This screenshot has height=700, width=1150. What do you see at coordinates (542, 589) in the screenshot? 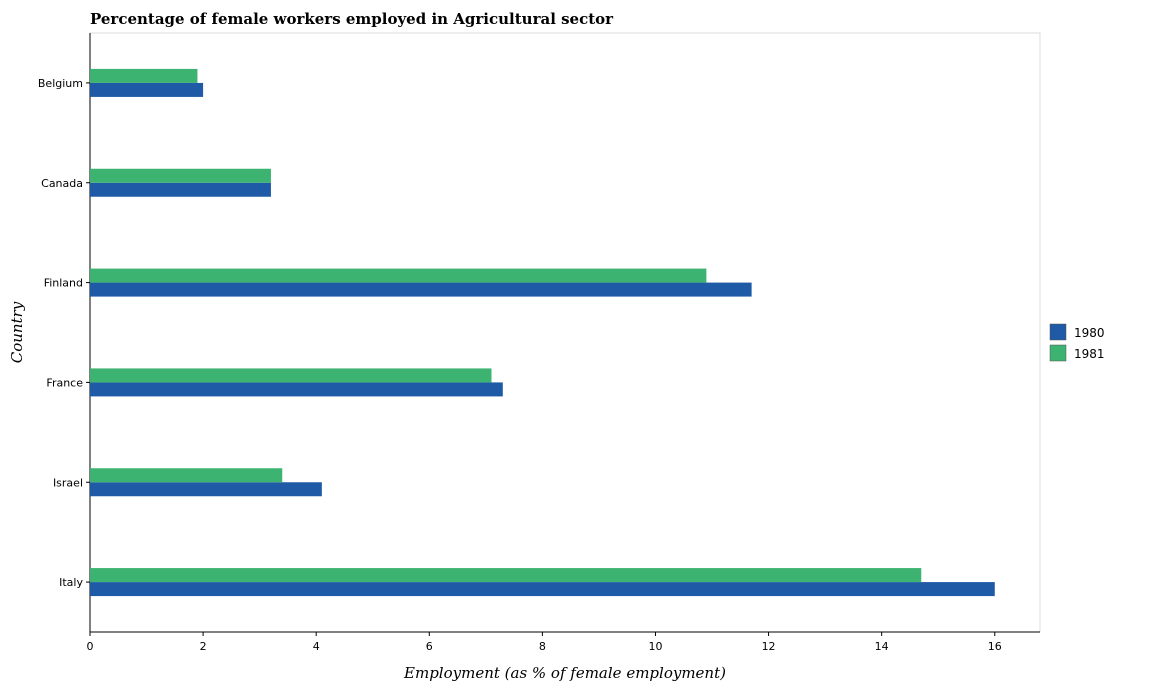
I see `bar-1980-italy` at bounding box center [542, 589].